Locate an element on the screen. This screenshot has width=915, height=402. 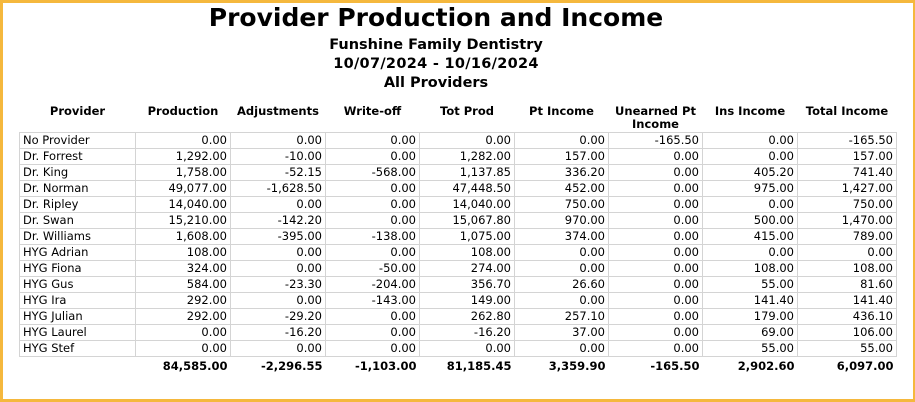
value-cell-production: 49,077.00 is located at coordinates (183, 188).